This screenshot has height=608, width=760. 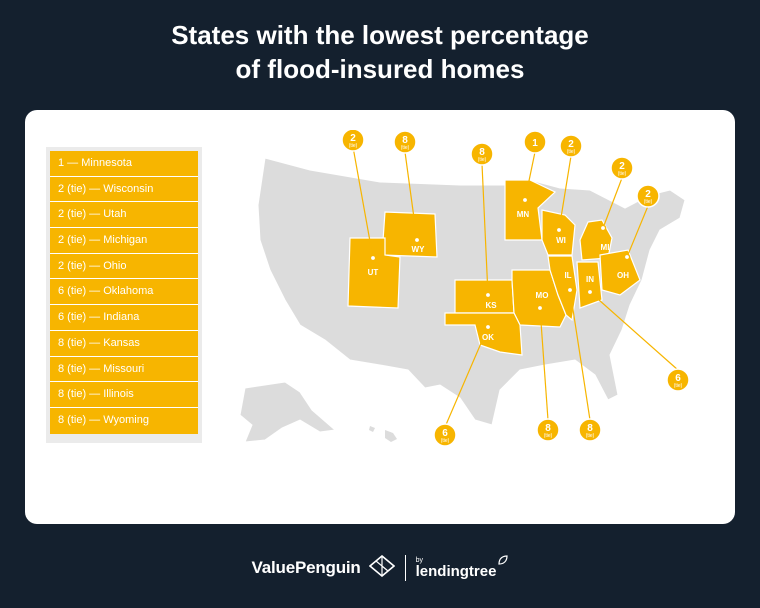 What do you see at coordinates (380, 69) in the screenshot?
I see `title-line-2: of flood-insured homes` at bounding box center [380, 69].